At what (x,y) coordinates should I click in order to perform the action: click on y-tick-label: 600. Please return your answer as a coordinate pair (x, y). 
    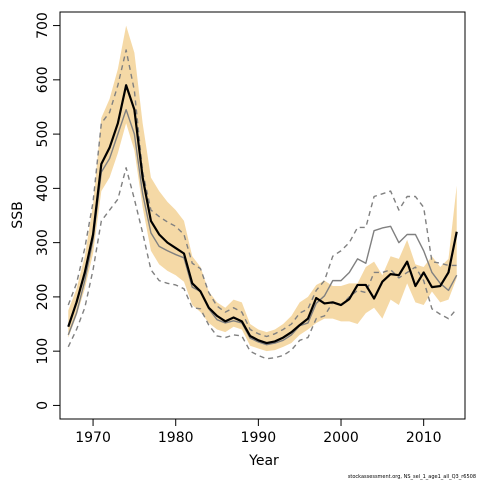
    Looking at the image, I should click on (43, 79).